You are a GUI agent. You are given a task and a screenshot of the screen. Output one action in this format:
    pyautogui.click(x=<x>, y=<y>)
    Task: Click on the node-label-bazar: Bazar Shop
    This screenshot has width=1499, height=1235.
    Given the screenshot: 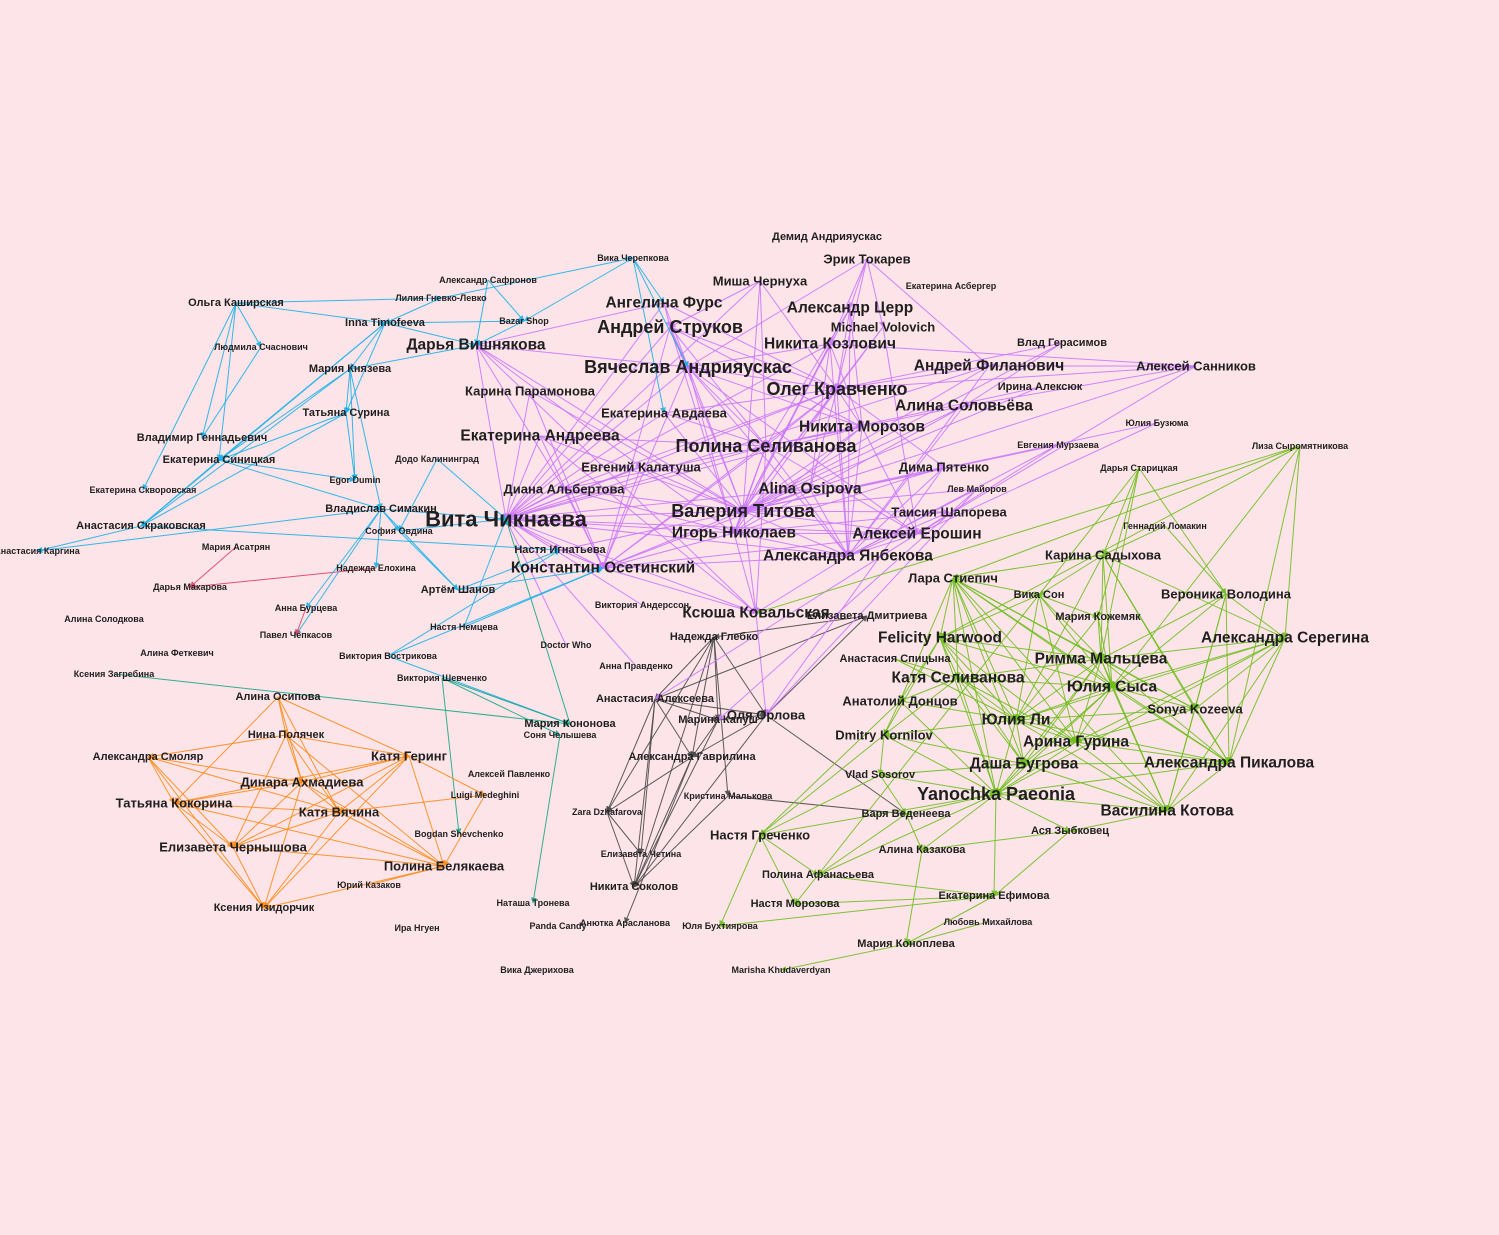 What is the action you would take?
    pyautogui.click(x=524, y=321)
    